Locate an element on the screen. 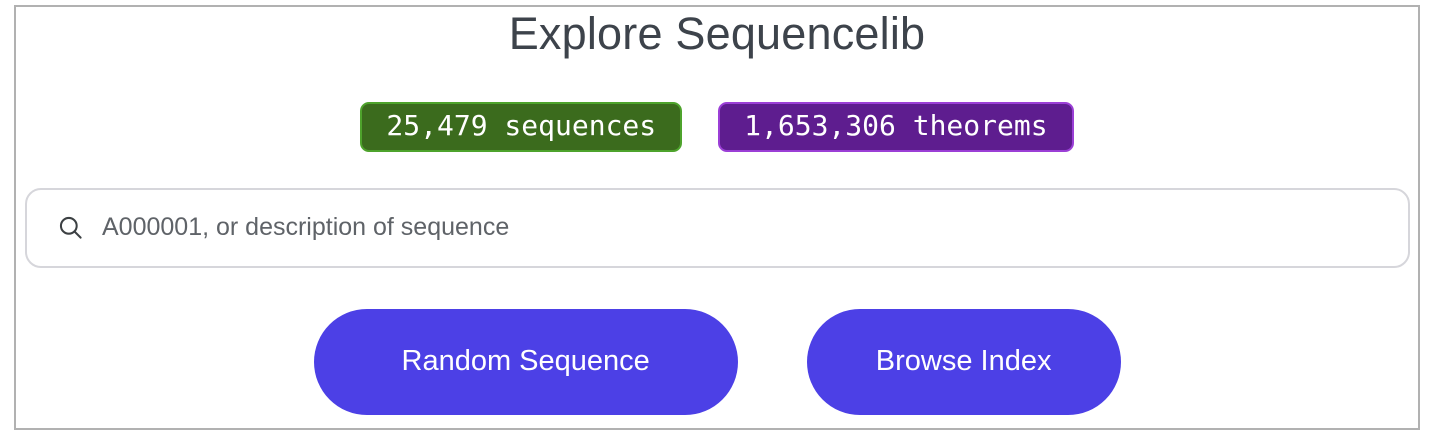  sequences-count-badge: 25,479 sequences is located at coordinates (521, 127).